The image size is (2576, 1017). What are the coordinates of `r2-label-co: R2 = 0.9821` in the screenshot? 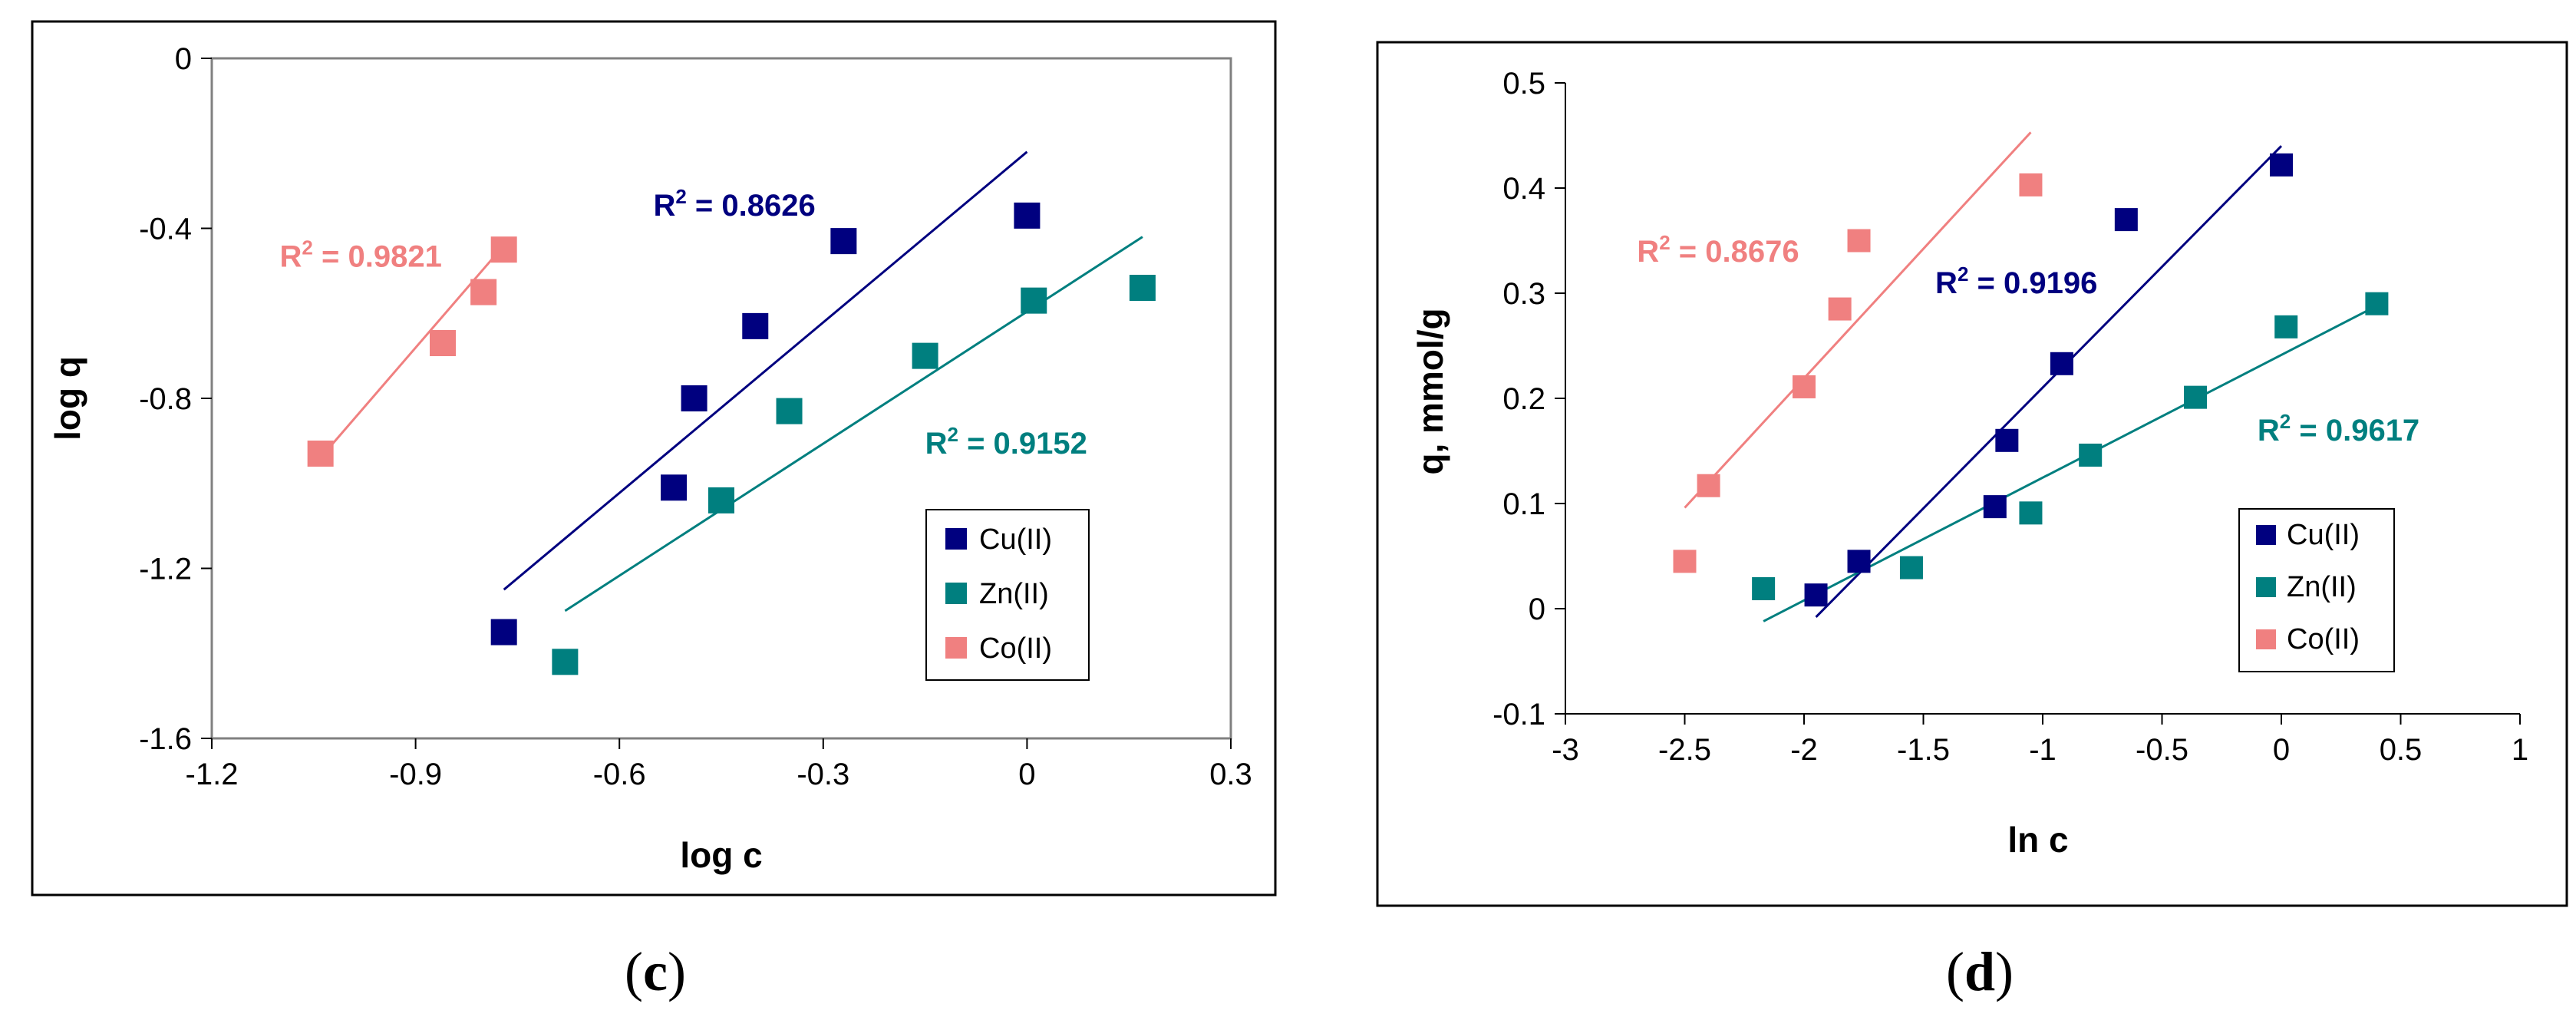 It's located at (361, 254).